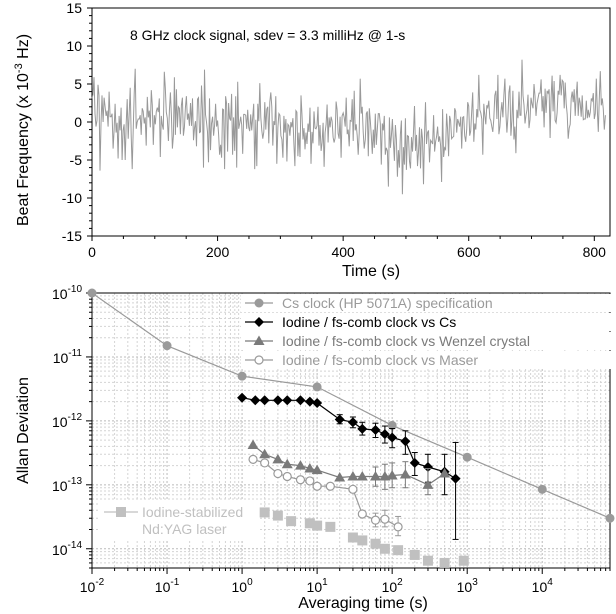 The image size is (616, 614). Describe the element at coordinates (348, 465) in the screenshot. I see `series-2-line` at that location.